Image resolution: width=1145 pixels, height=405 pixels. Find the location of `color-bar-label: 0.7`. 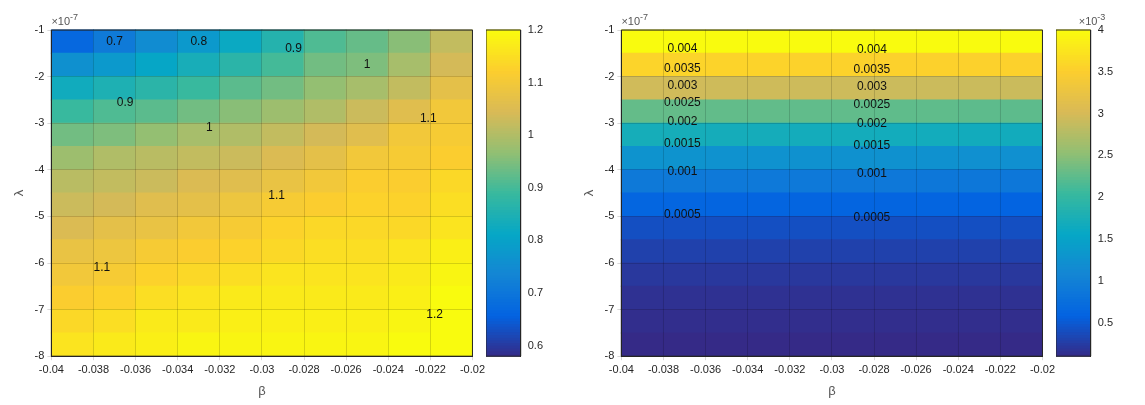

color-bar-label: 0.7 is located at coordinates (535, 292).